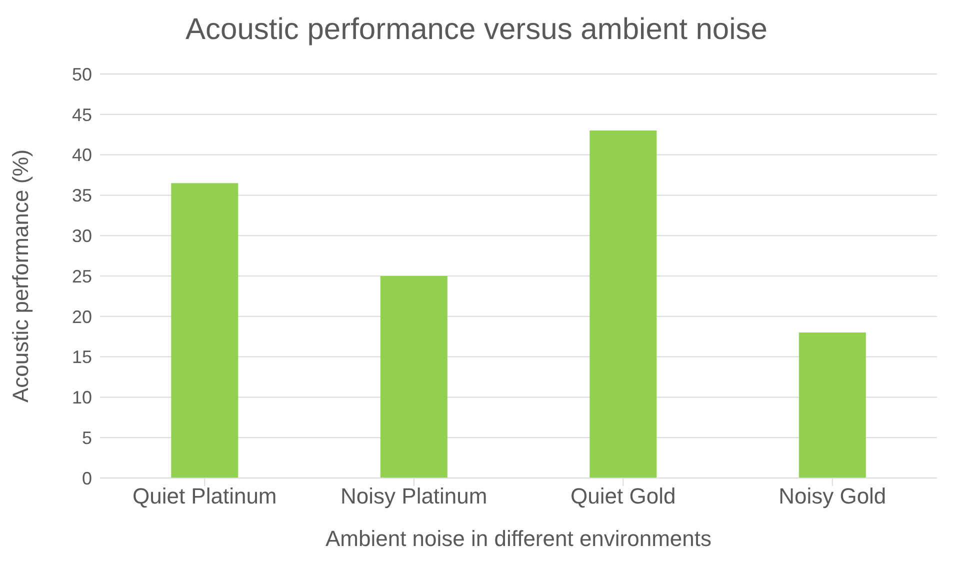 The height and width of the screenshot is (568, 953). I want to click on y-tick-label: 45, so click(82, 114).